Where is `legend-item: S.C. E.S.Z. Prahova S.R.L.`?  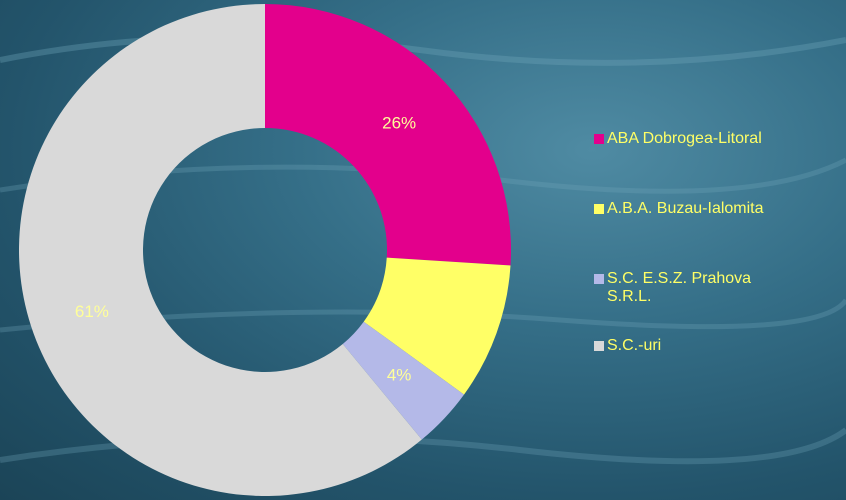
legend-item: S.C. E.S.Z. Prahova S.R.L. is located at coordinates (694, 288).